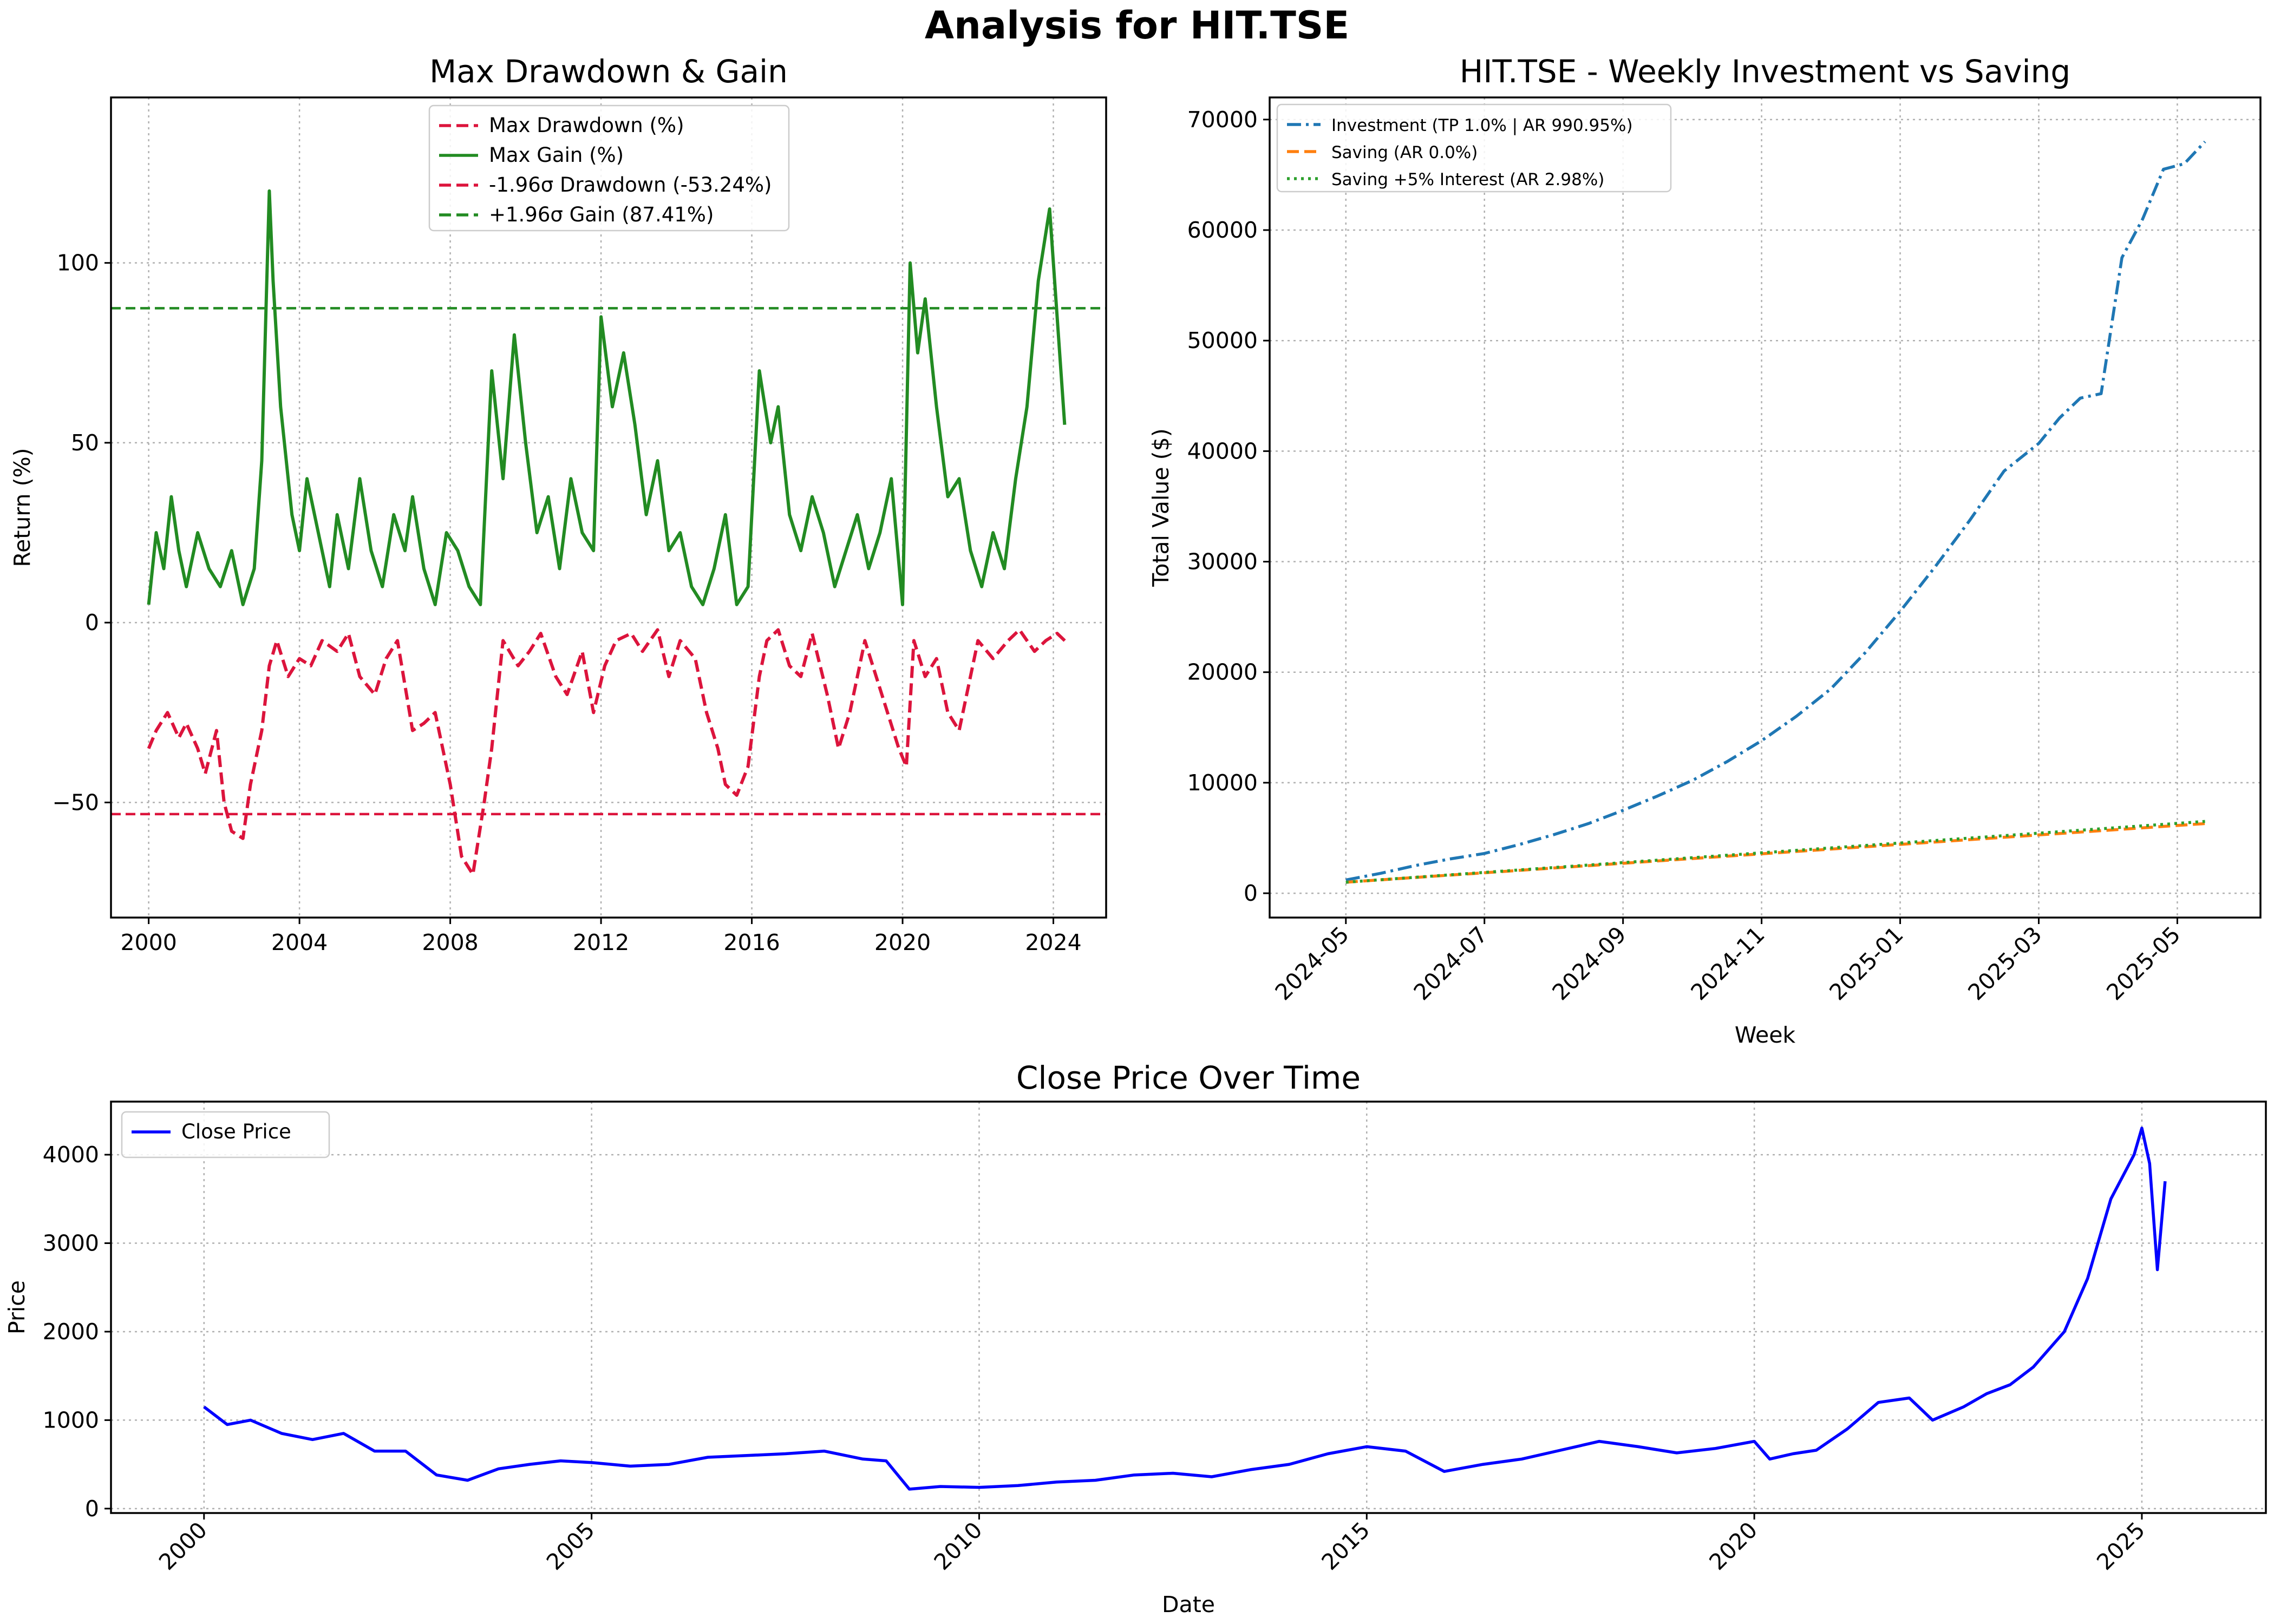  What do you see at coordinates (71, 1420) in the screenshot?
I see `y-tick-label: 1000` at bounding box center [71, 1420].